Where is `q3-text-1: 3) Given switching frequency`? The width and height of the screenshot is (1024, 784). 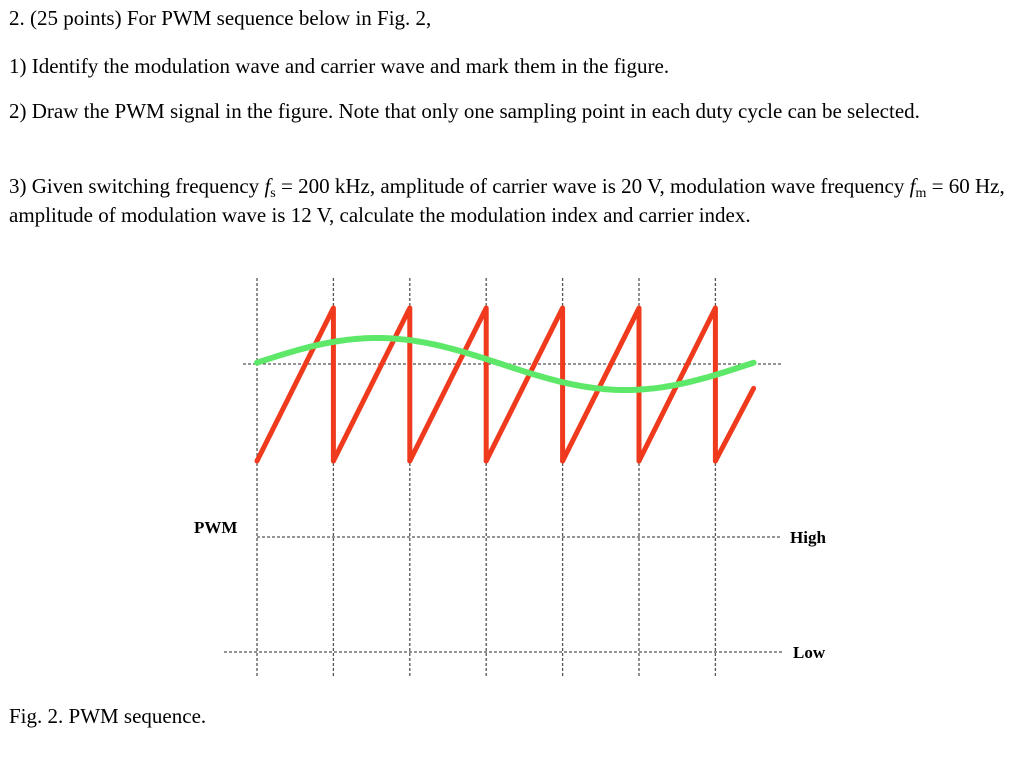 q3-text-1: 3) Given switching frequency is located at coordinates (137, 186).